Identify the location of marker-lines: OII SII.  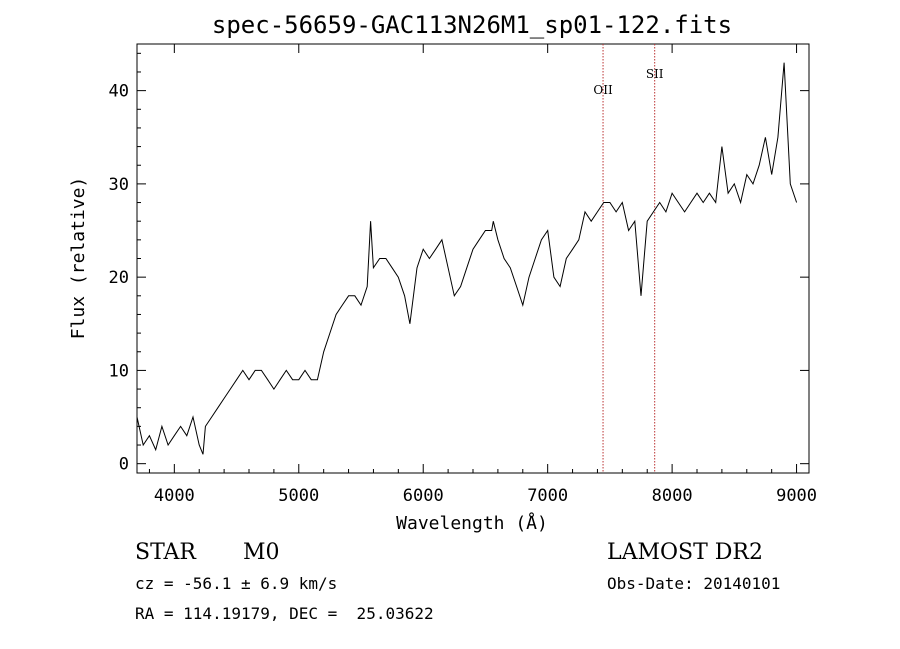
(628, 258).